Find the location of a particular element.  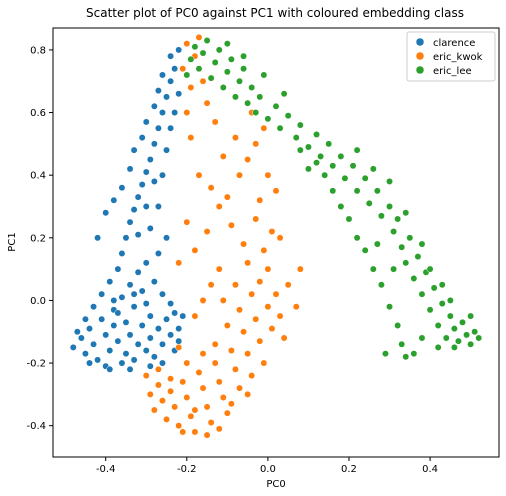

y-tick-label: 0.4 is located at coordinates (38, 176).